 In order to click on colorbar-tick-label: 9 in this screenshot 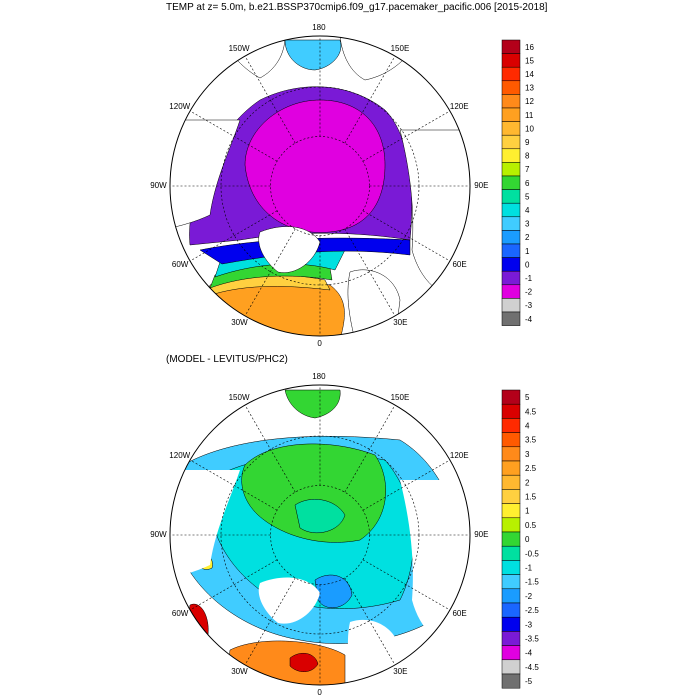, I will do `click(527, 142)`.